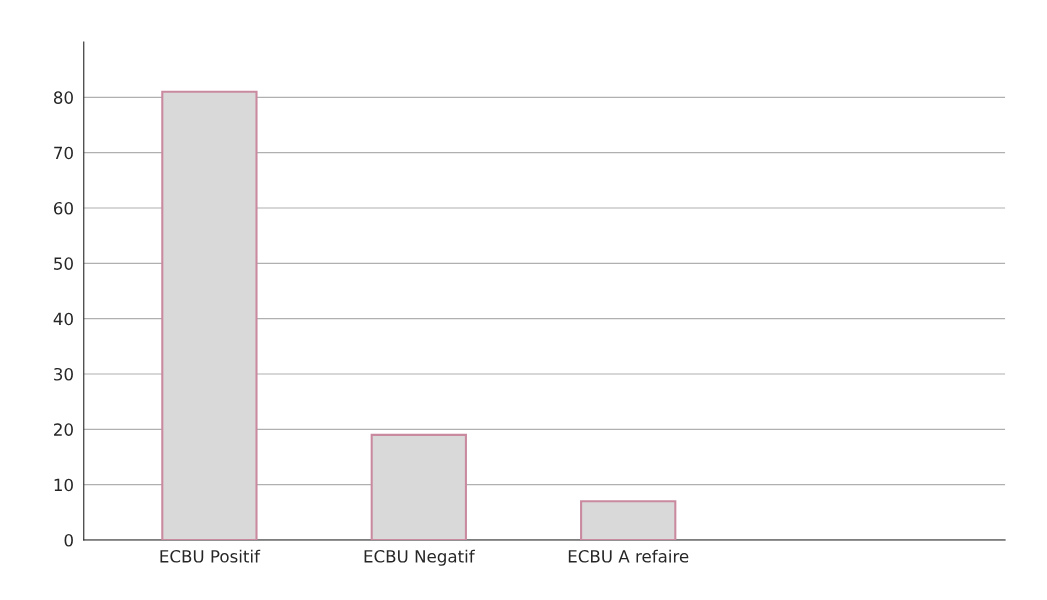  I want to click on y-tick-label: 60, so click(63, 208).